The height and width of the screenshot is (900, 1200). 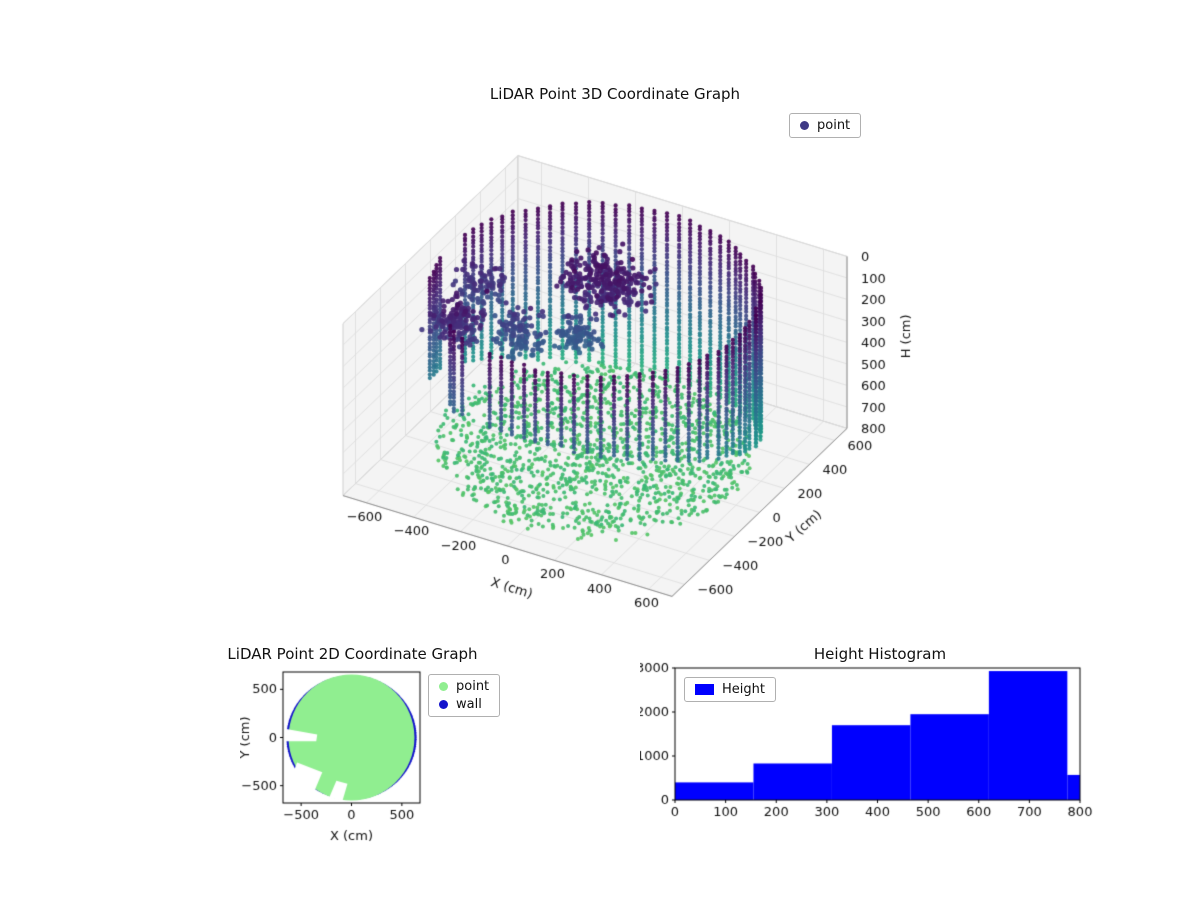 I want to click on wall-marker-icon, so click(x=443, y=704).